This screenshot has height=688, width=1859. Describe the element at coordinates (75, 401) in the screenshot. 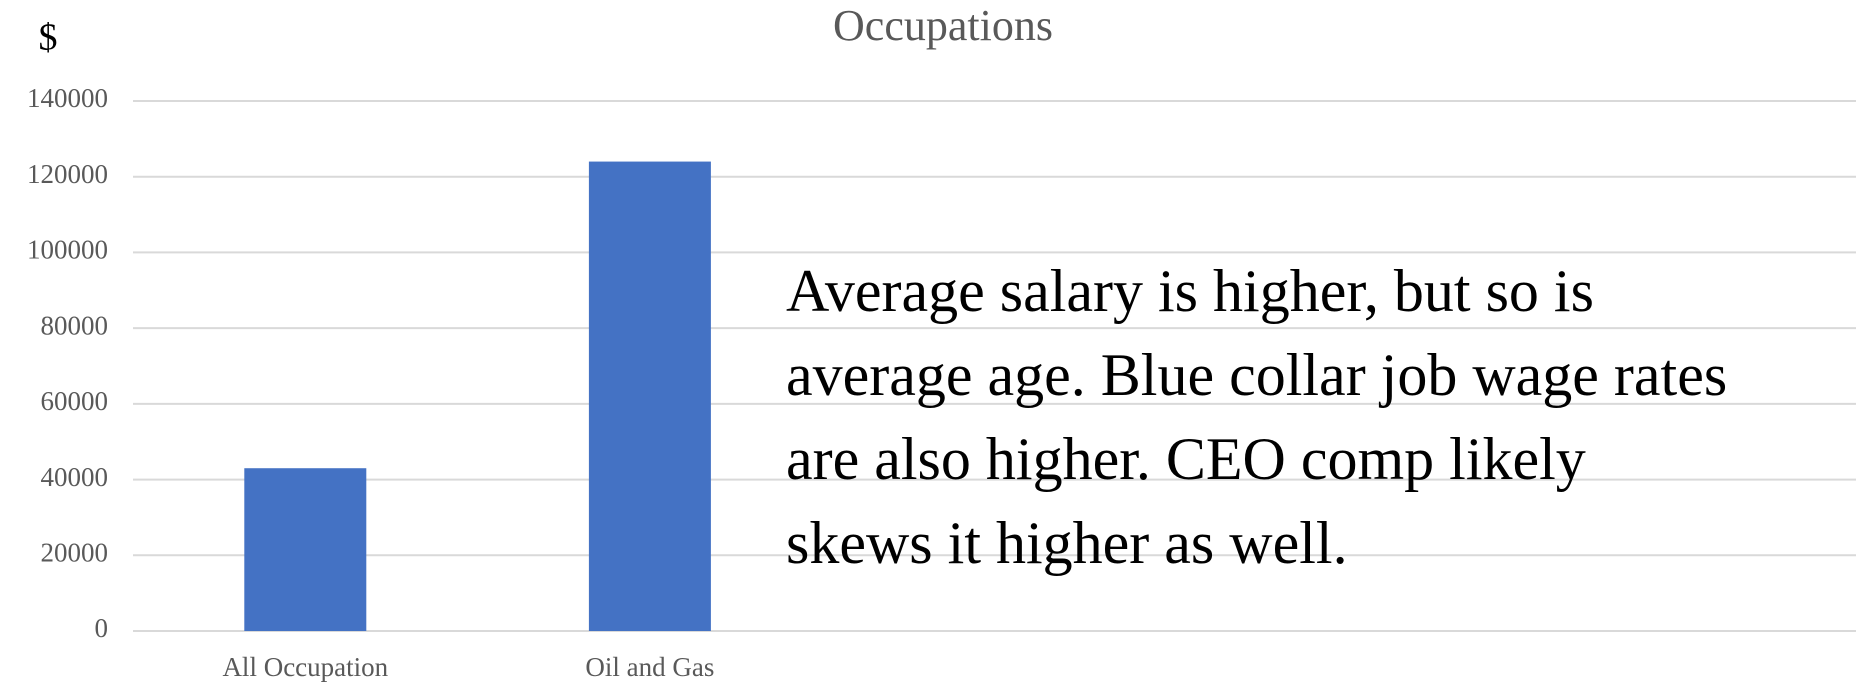

I see `y-tick-label: 60000` at that location.